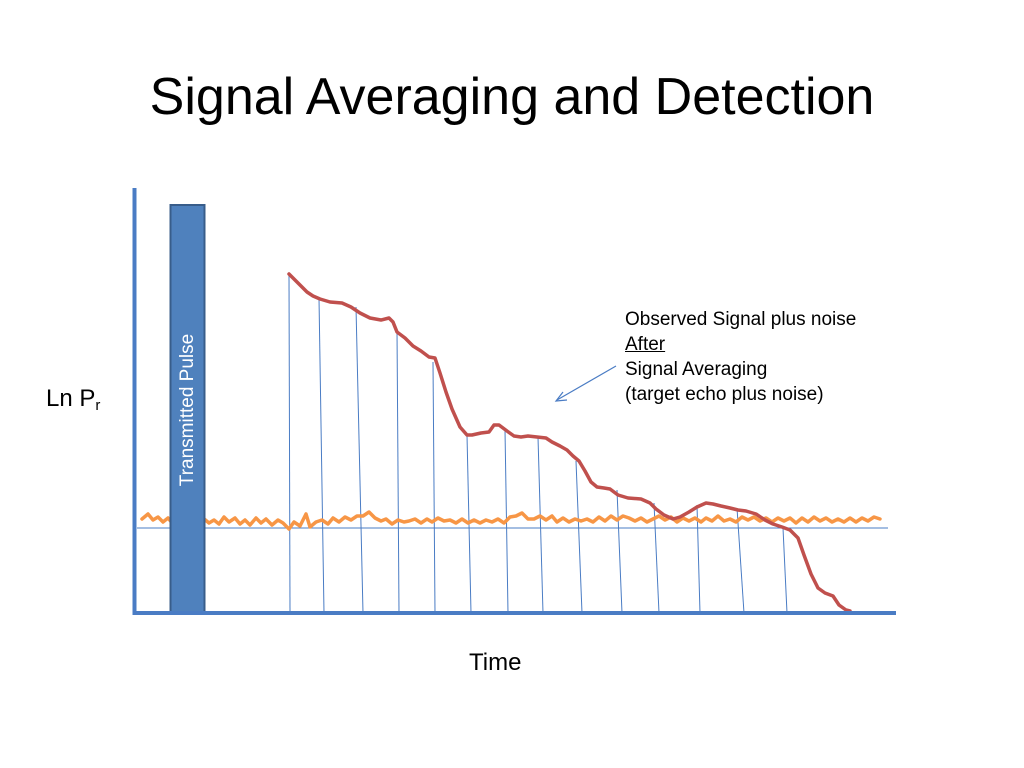 The height and width of the screenshot is (768, 1024). I want to click on annotation-line-2: After, so click(645, 344).